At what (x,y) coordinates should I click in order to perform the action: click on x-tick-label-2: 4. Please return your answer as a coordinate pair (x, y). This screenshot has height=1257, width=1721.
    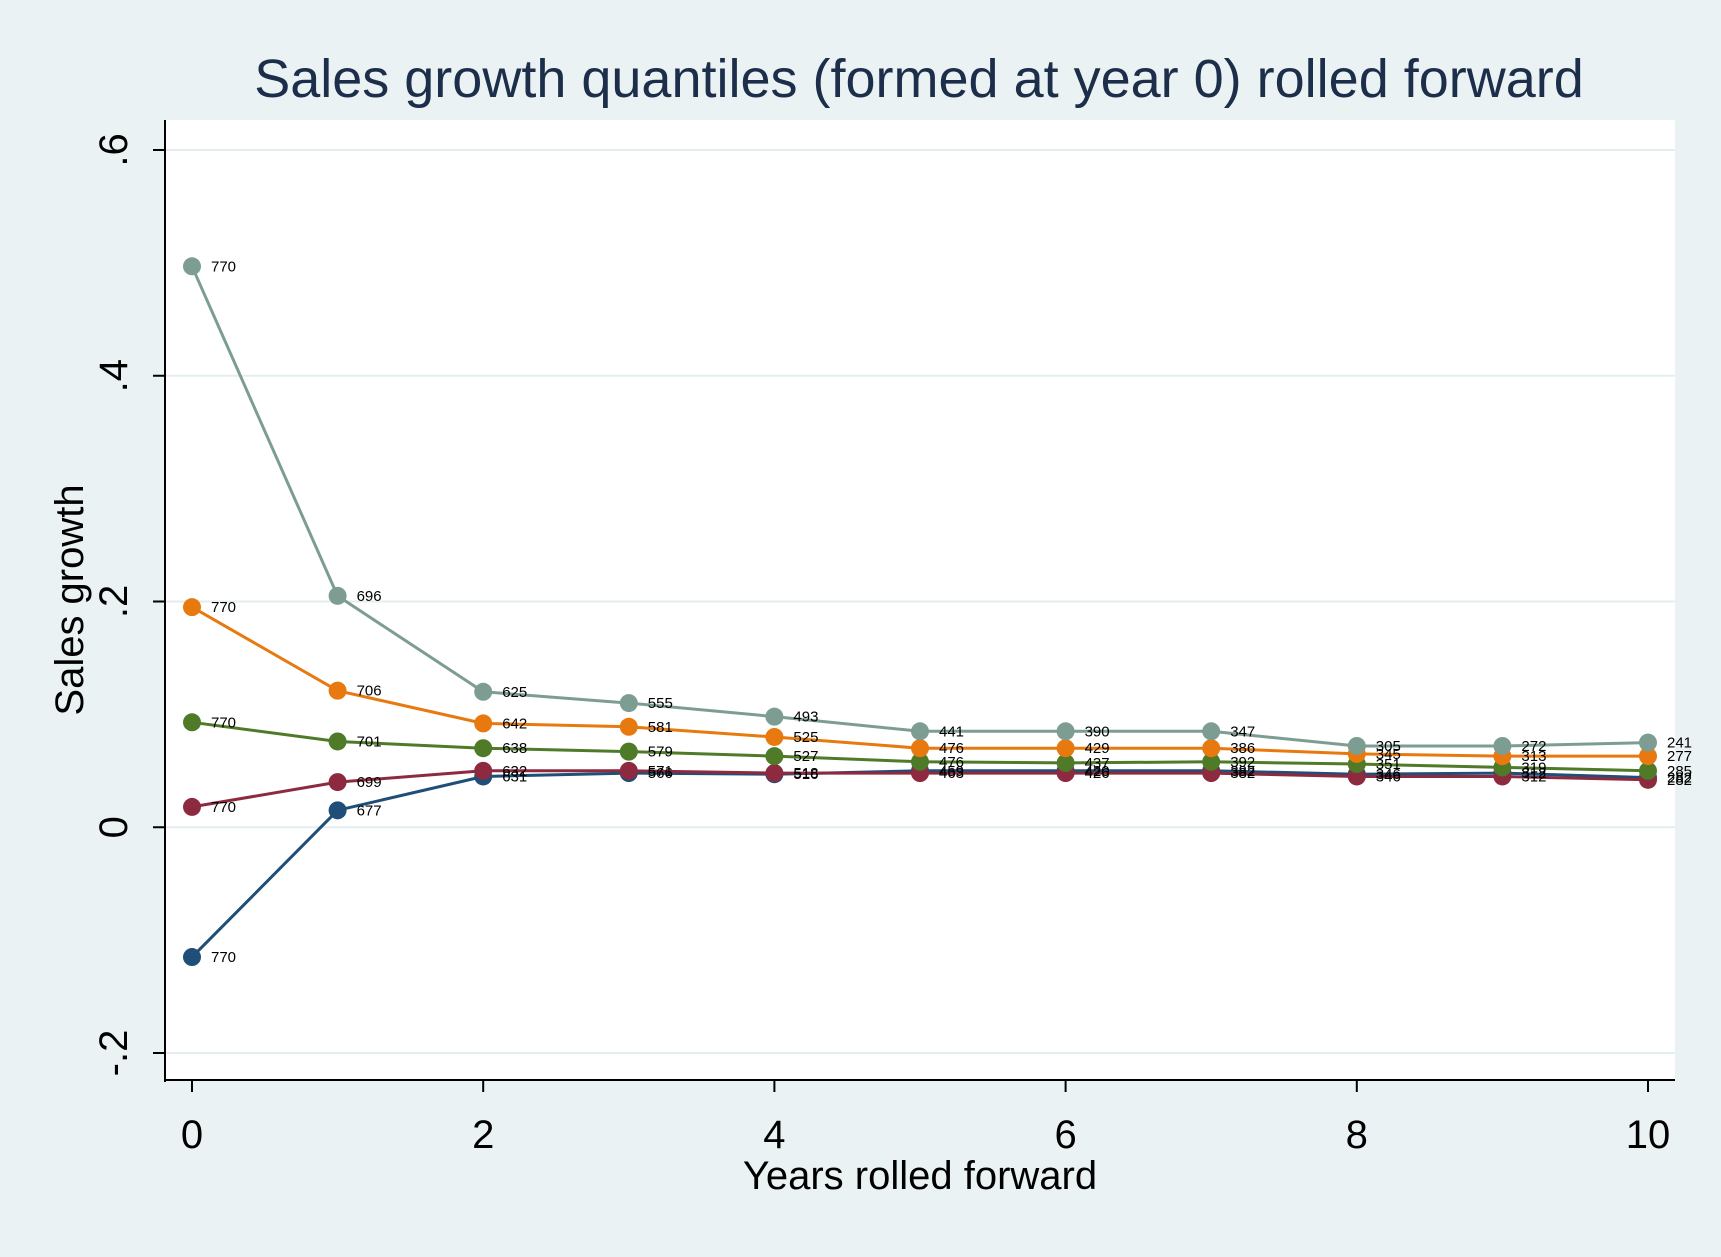
    Looking at the image, I should click on (774, 1135).